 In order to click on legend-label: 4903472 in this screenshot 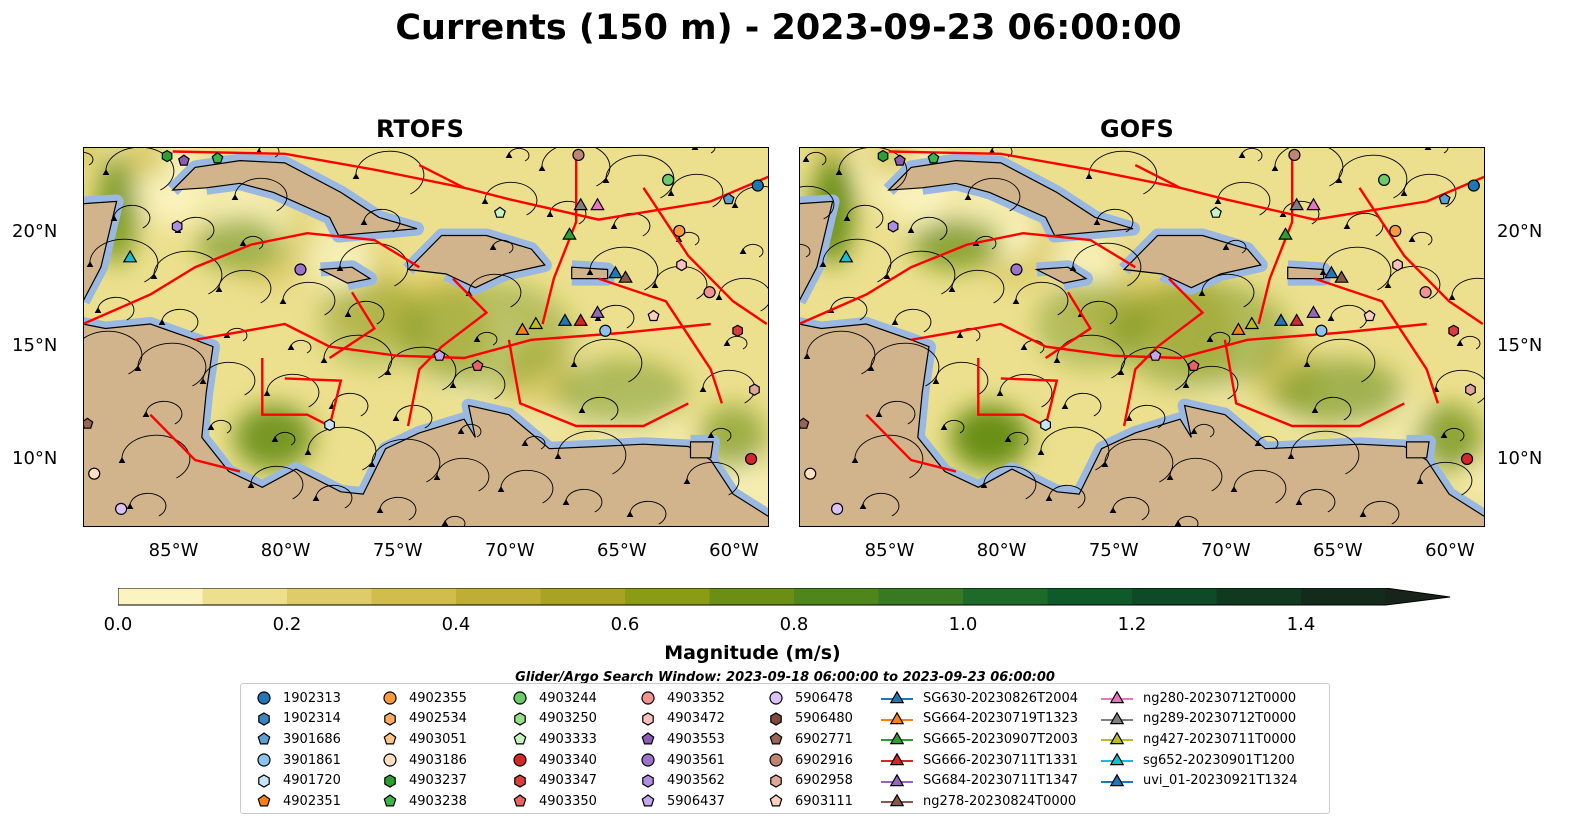, I will do `click(696, 719)`.